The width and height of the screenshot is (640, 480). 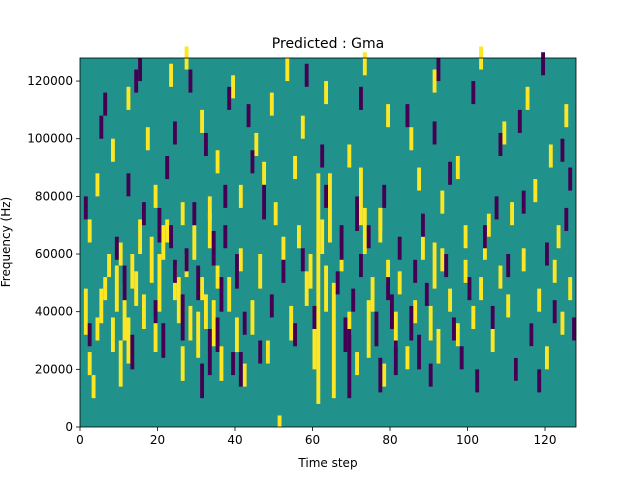 I want to click on y-tick-label: 0, so click(x=69, y=427).